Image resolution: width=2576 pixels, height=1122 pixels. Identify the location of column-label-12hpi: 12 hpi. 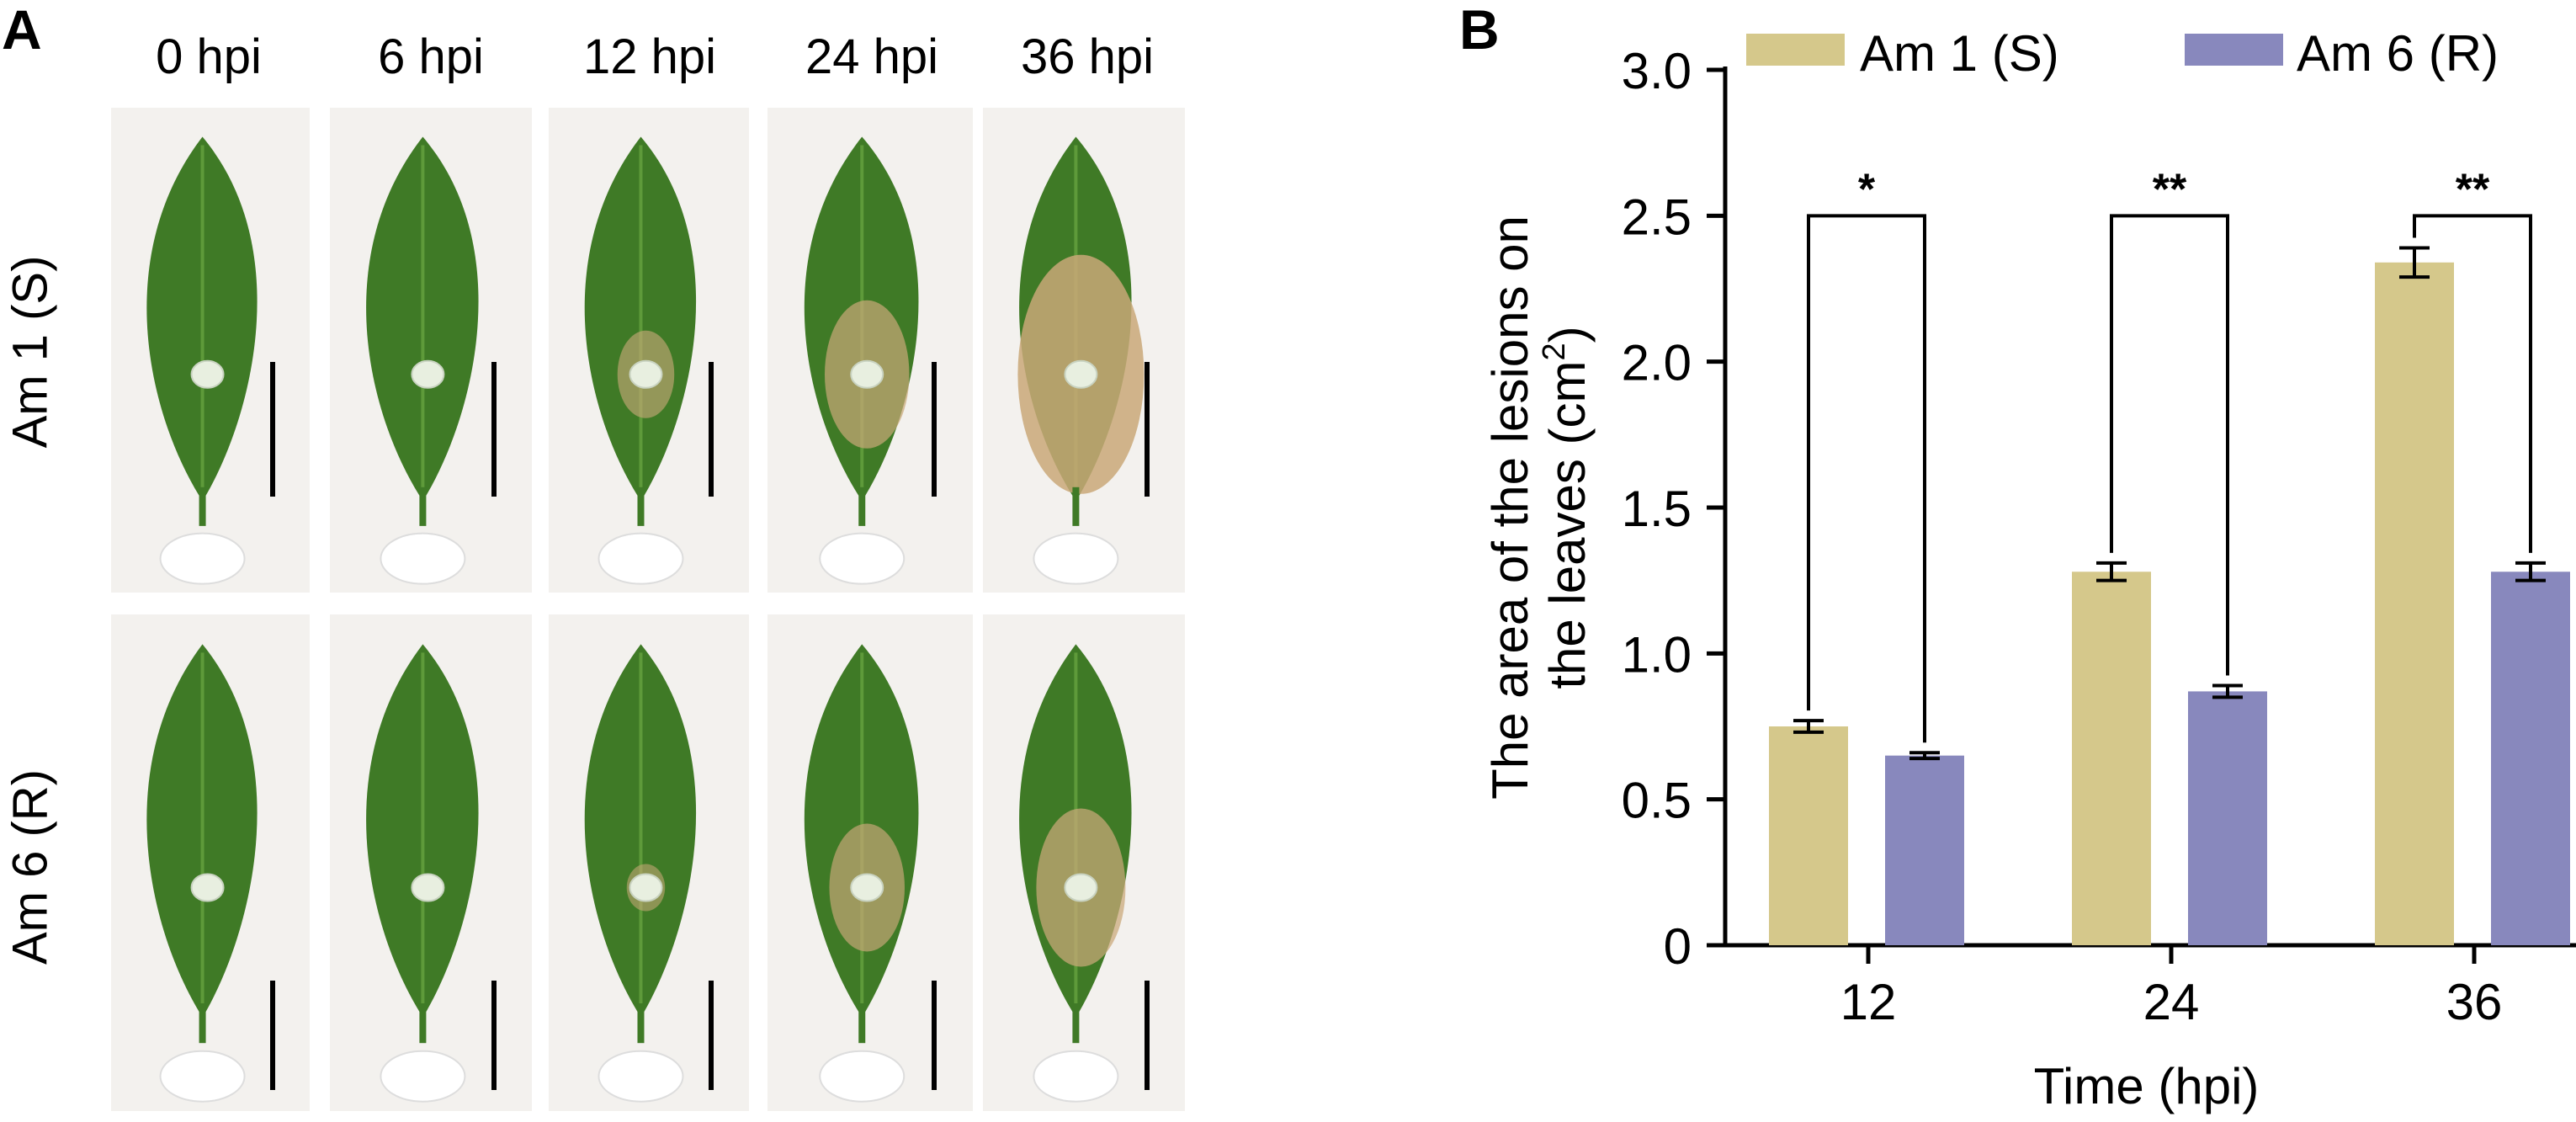
(649, 56).